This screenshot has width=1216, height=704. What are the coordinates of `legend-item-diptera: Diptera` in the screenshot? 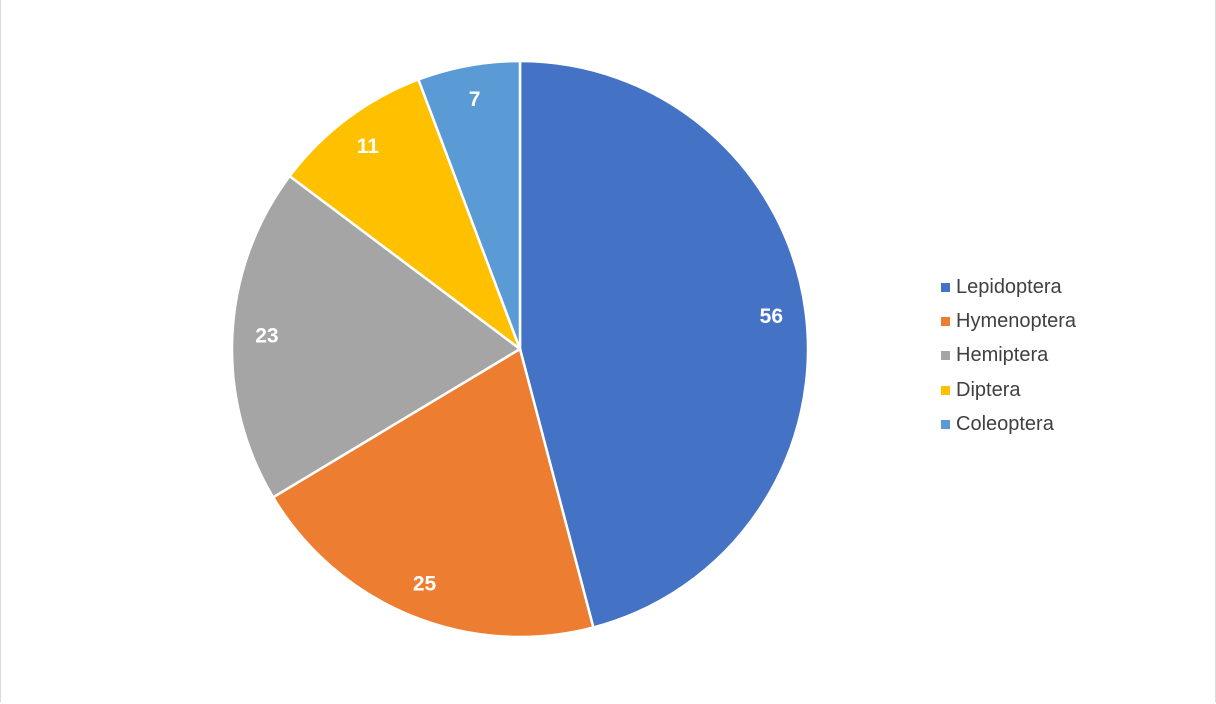 It's located at (1008, 390).